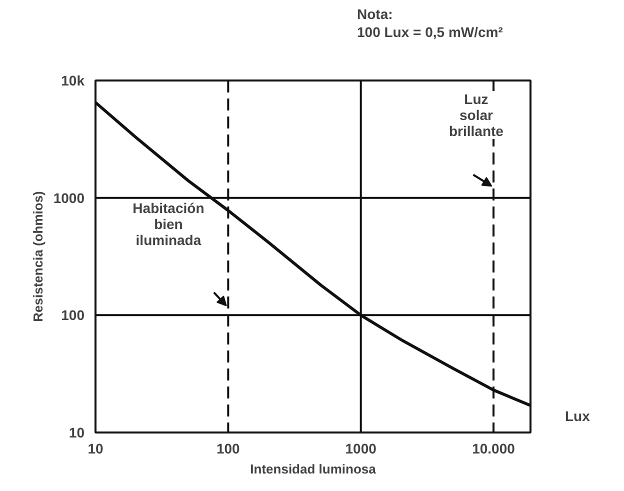  I want to click on x-tick-label: 10, so click(96, 448).